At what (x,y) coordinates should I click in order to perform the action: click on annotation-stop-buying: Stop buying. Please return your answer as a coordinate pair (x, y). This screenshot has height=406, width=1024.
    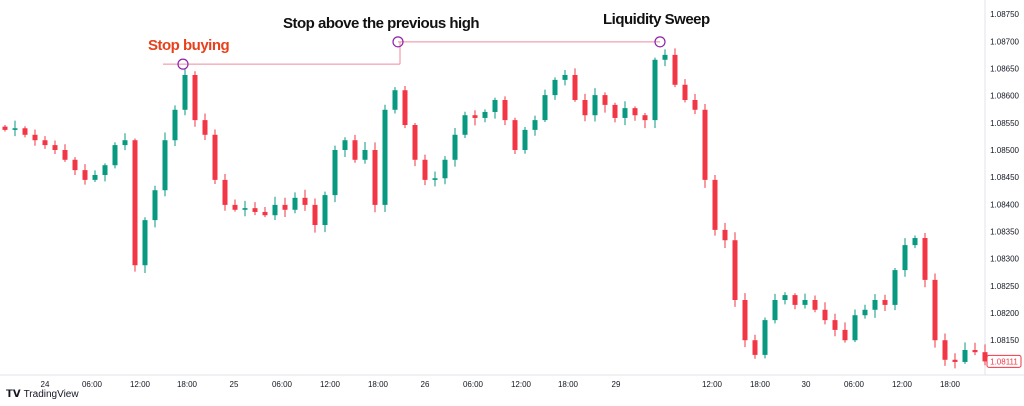
    Looking at the image, I should click on (189, 45).